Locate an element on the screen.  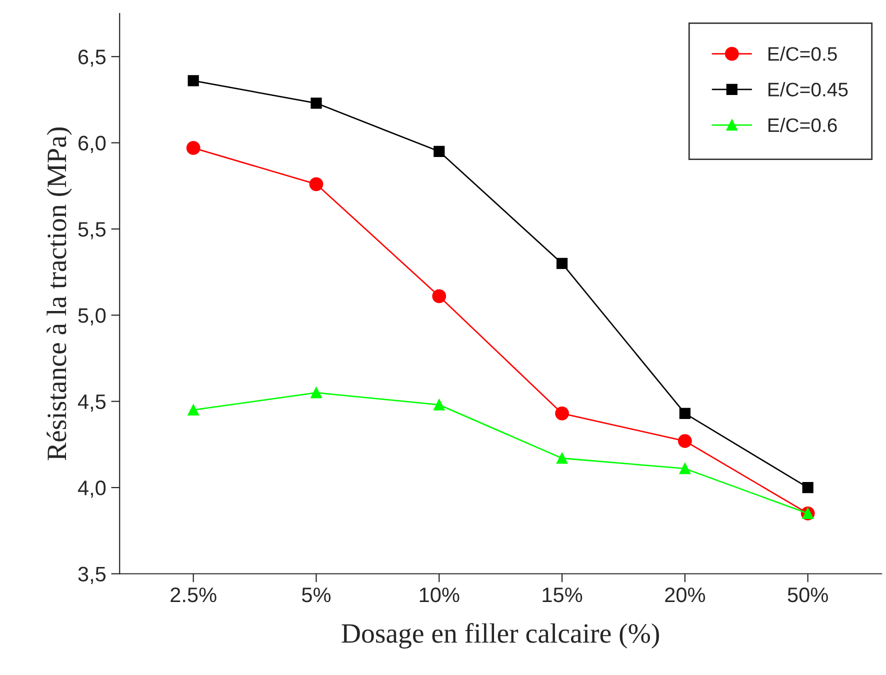
x-tick-label: 5% is located at coordinates (316, 595).